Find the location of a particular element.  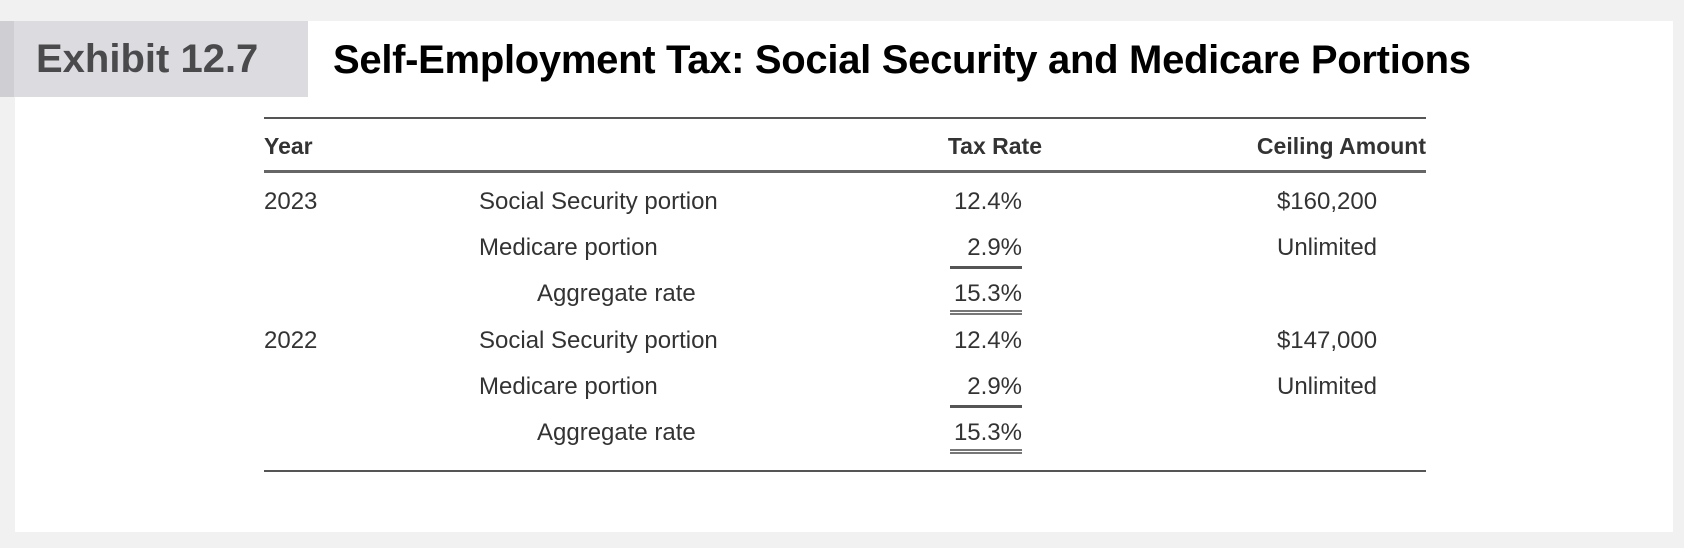

row-ceiling: $147,000 is located at coordinates (1327, 340).